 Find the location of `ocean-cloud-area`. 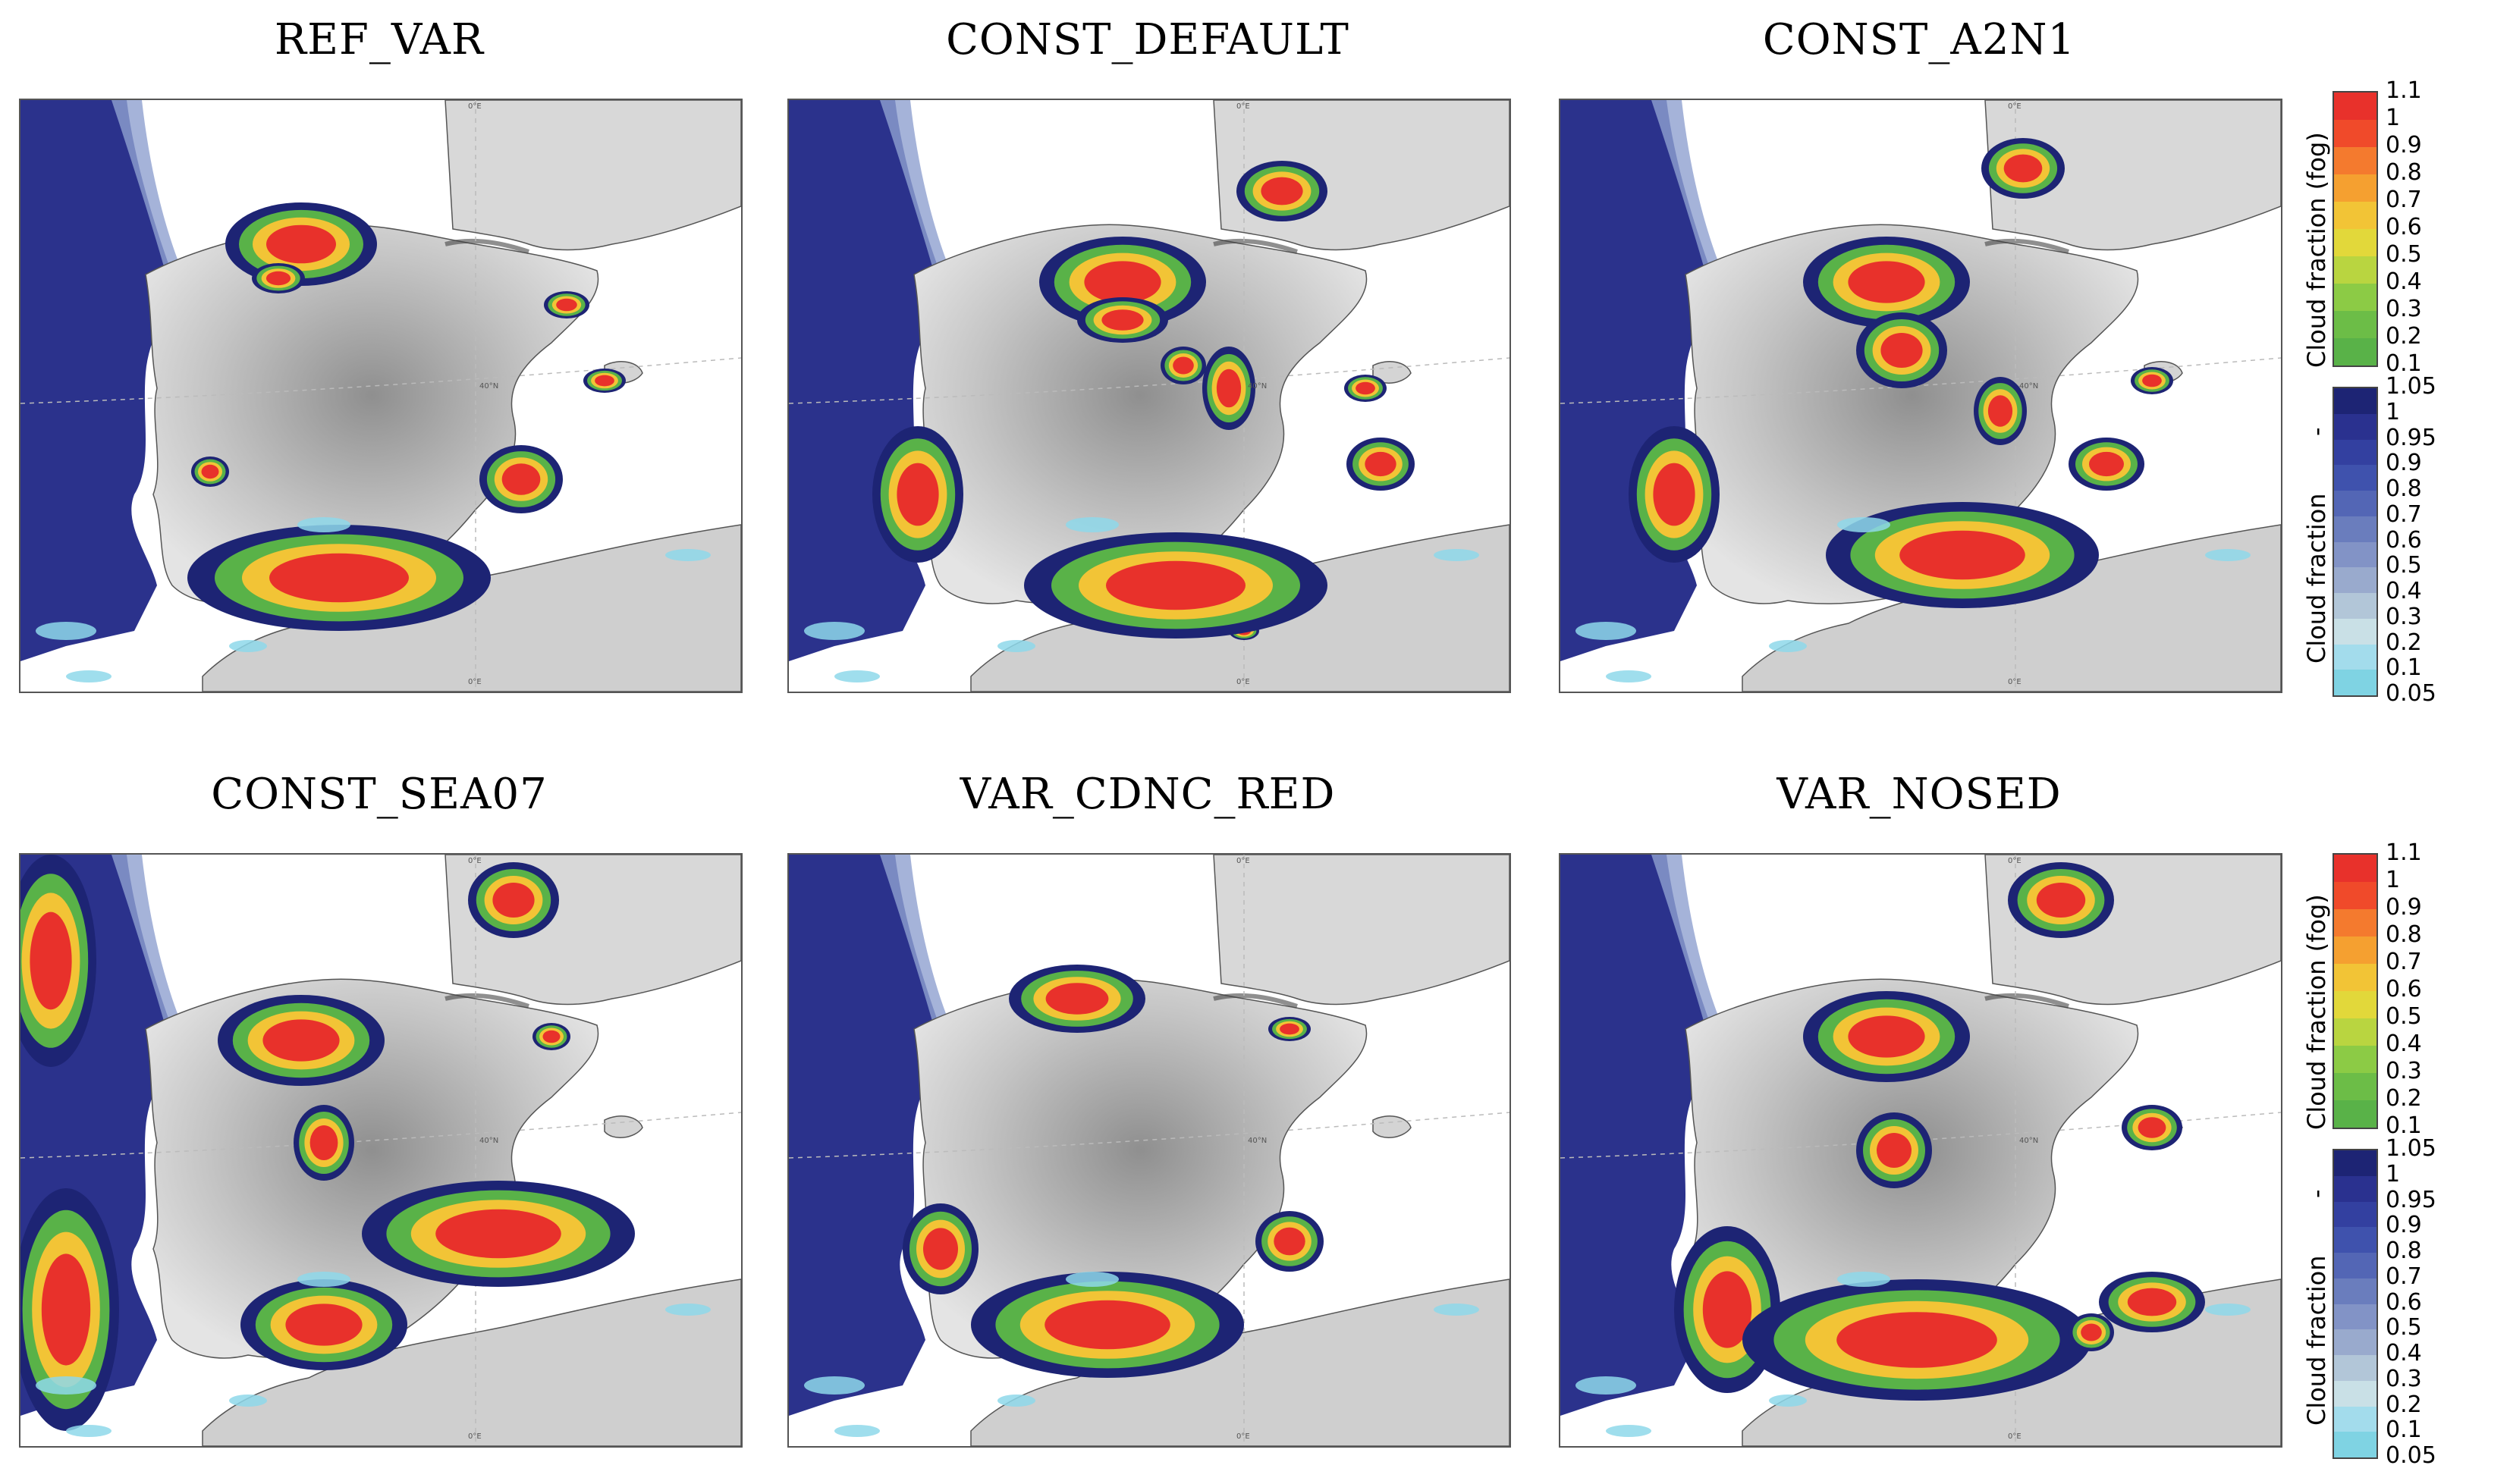

ocean-cloud-area is located at coordinates (1637, 381).